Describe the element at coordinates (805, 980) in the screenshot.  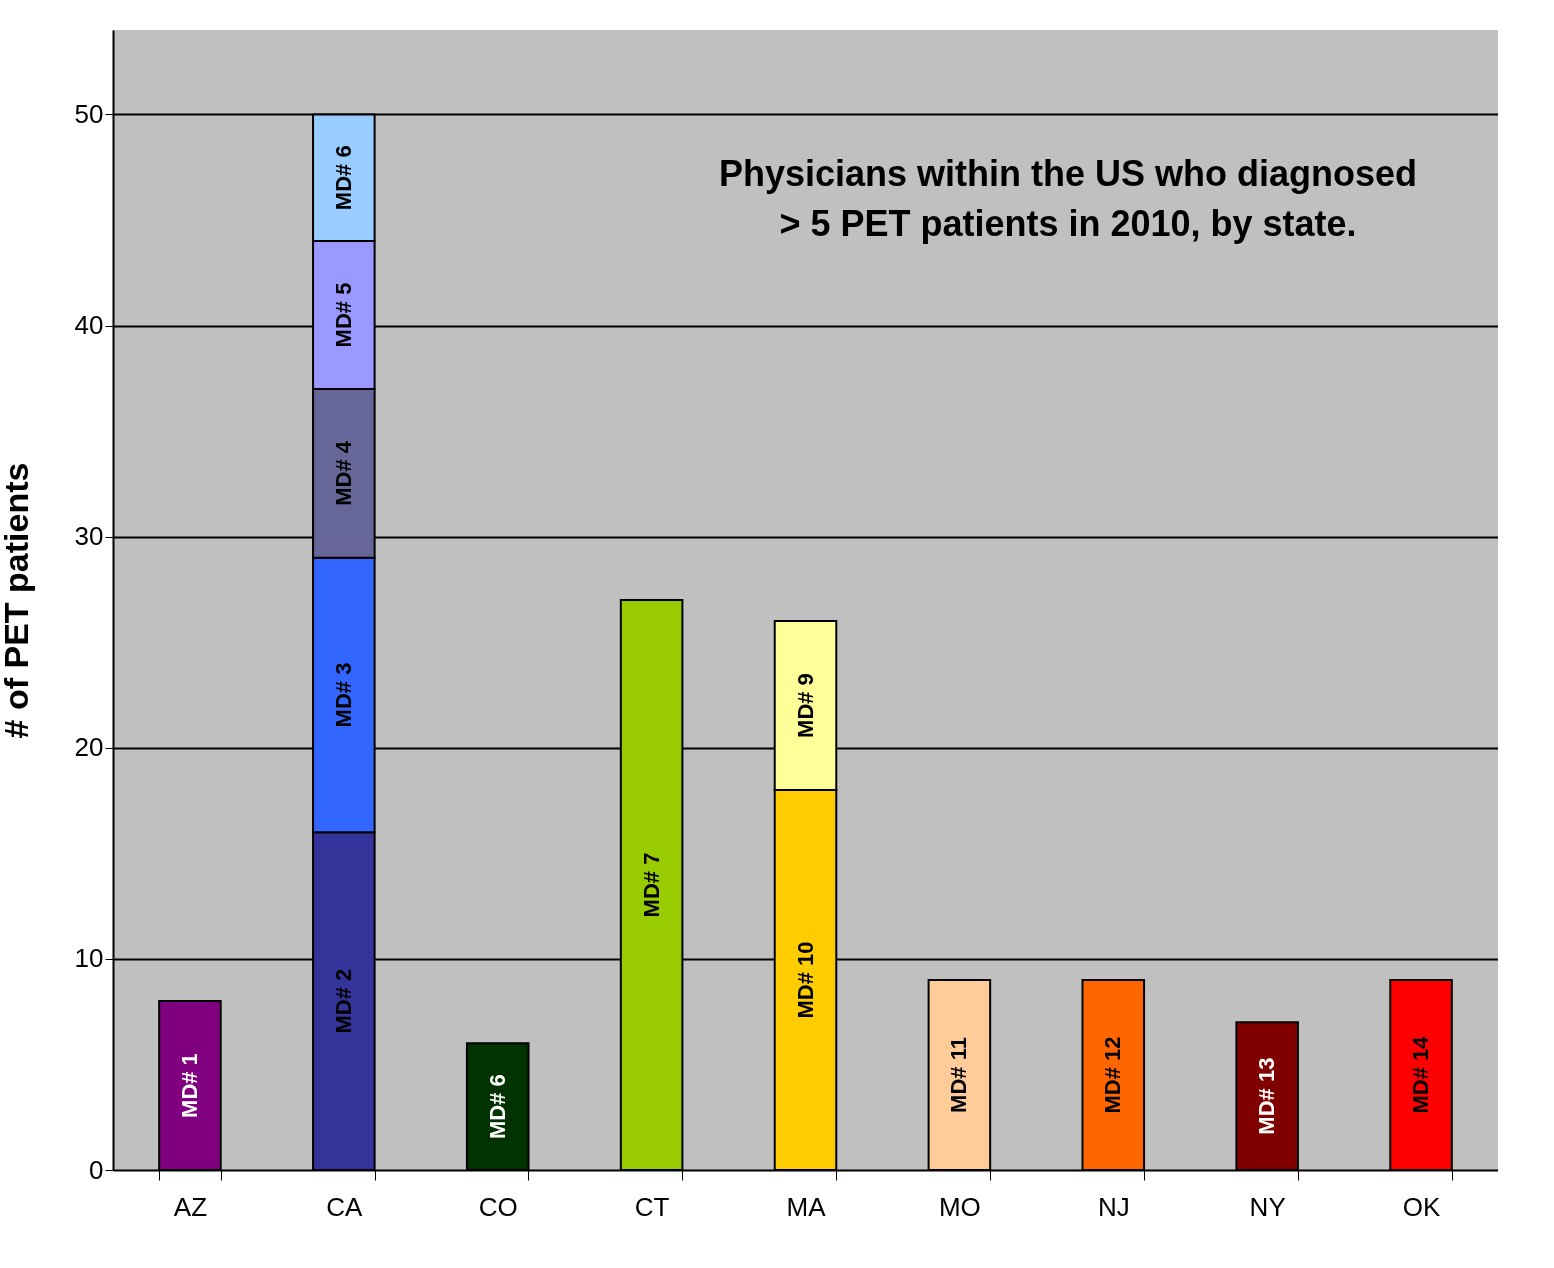
I see `series-label: MD# 10` at that location.